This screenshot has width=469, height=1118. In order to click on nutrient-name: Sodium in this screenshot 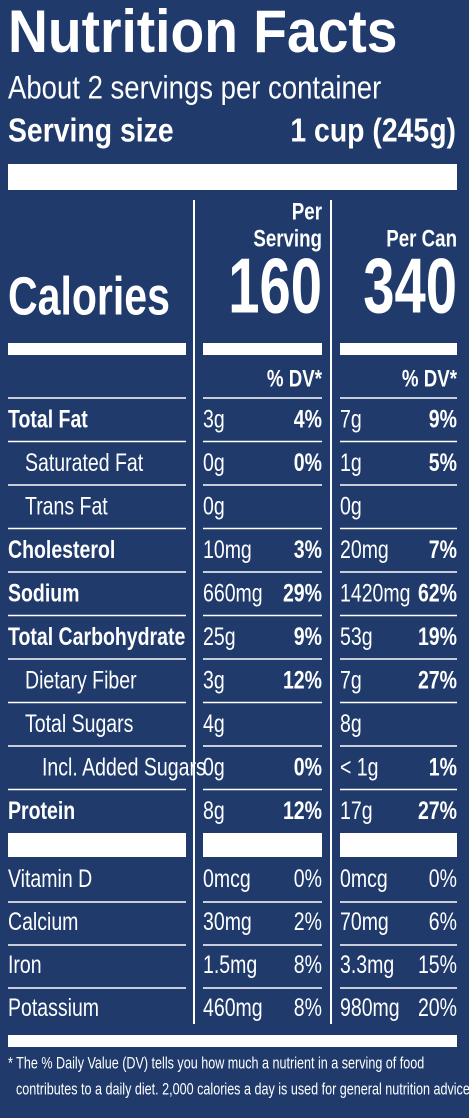, I will do `click(44, 593)`.